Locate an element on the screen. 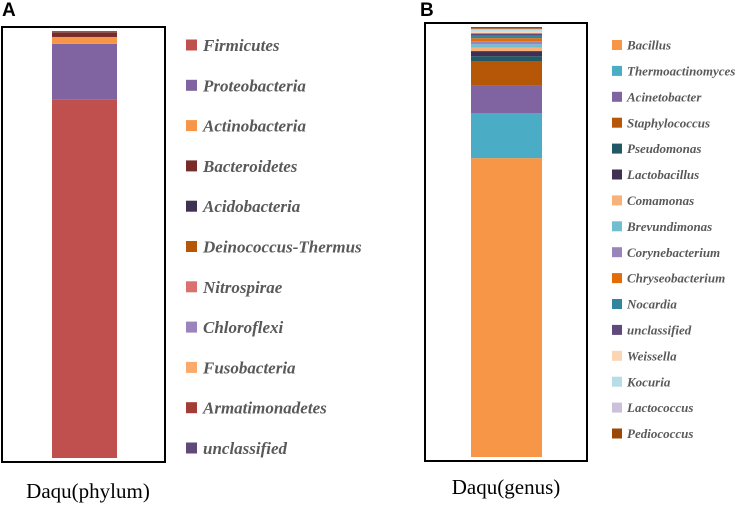  legend-swatch-comamonas is located at coordinates (617, 200).